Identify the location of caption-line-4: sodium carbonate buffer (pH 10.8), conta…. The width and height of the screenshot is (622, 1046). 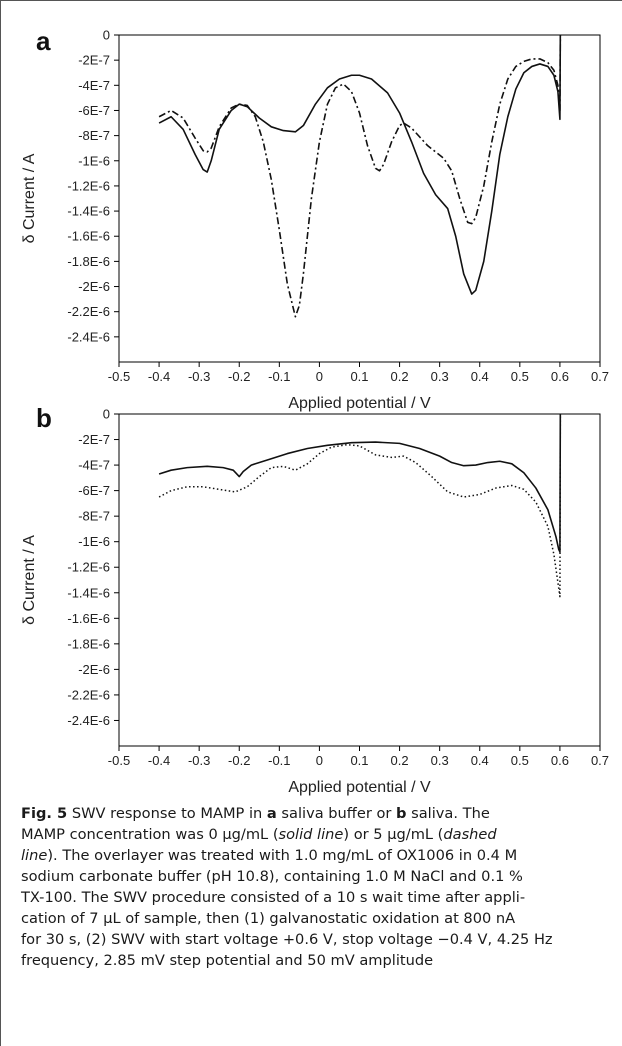
(272, 876).